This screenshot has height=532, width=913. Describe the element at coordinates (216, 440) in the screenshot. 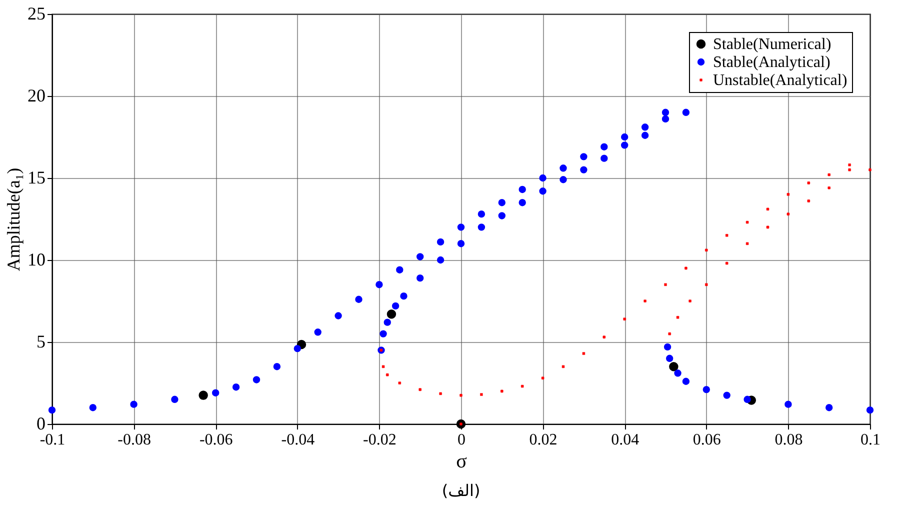

I see `x-tick-label: -0.06` at that location.